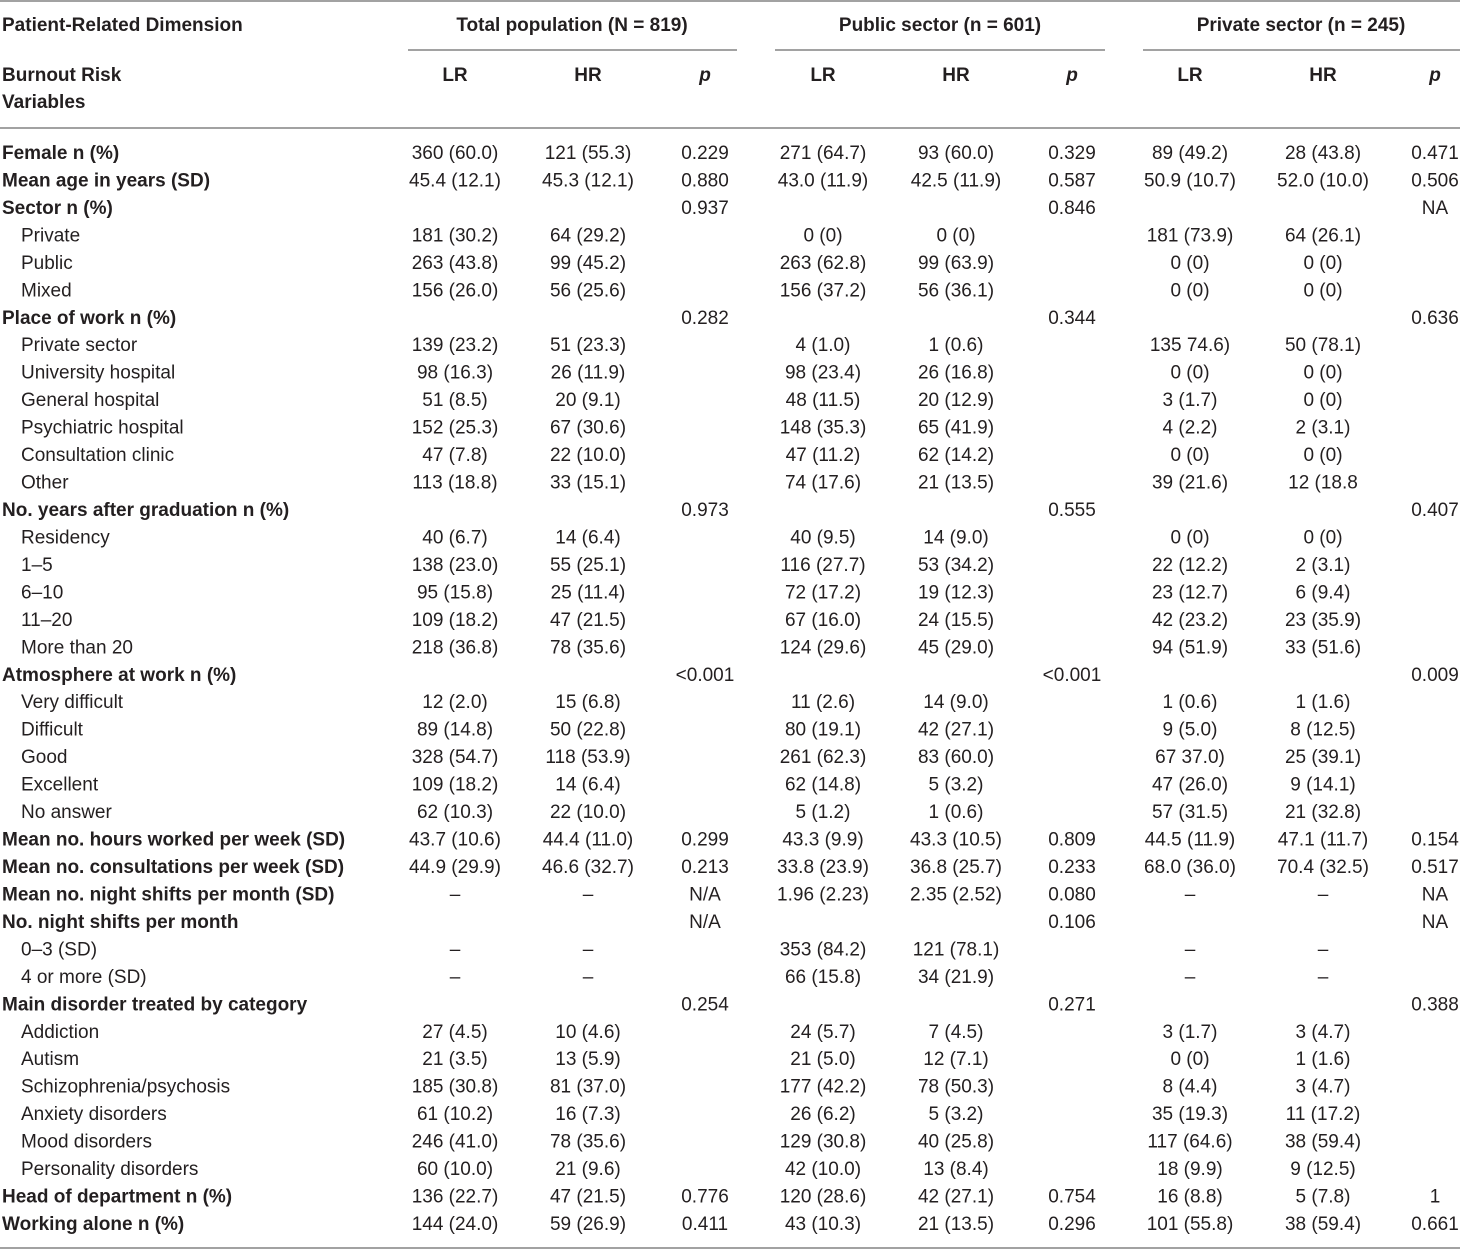  Describe the element at coordinates (1190, 867) in the screenshot. I see `cell: 68.0 (36.0)` at that location.